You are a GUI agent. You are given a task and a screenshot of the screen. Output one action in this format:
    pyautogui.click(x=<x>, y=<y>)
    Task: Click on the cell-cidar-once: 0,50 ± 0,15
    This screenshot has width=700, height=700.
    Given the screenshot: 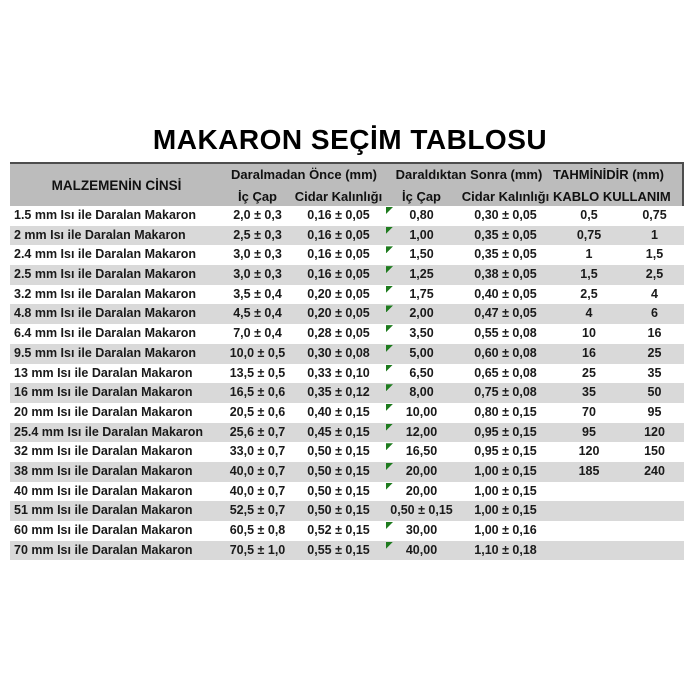 What is the action you would take?
    pyautogui.click(x=338, y=510)
    